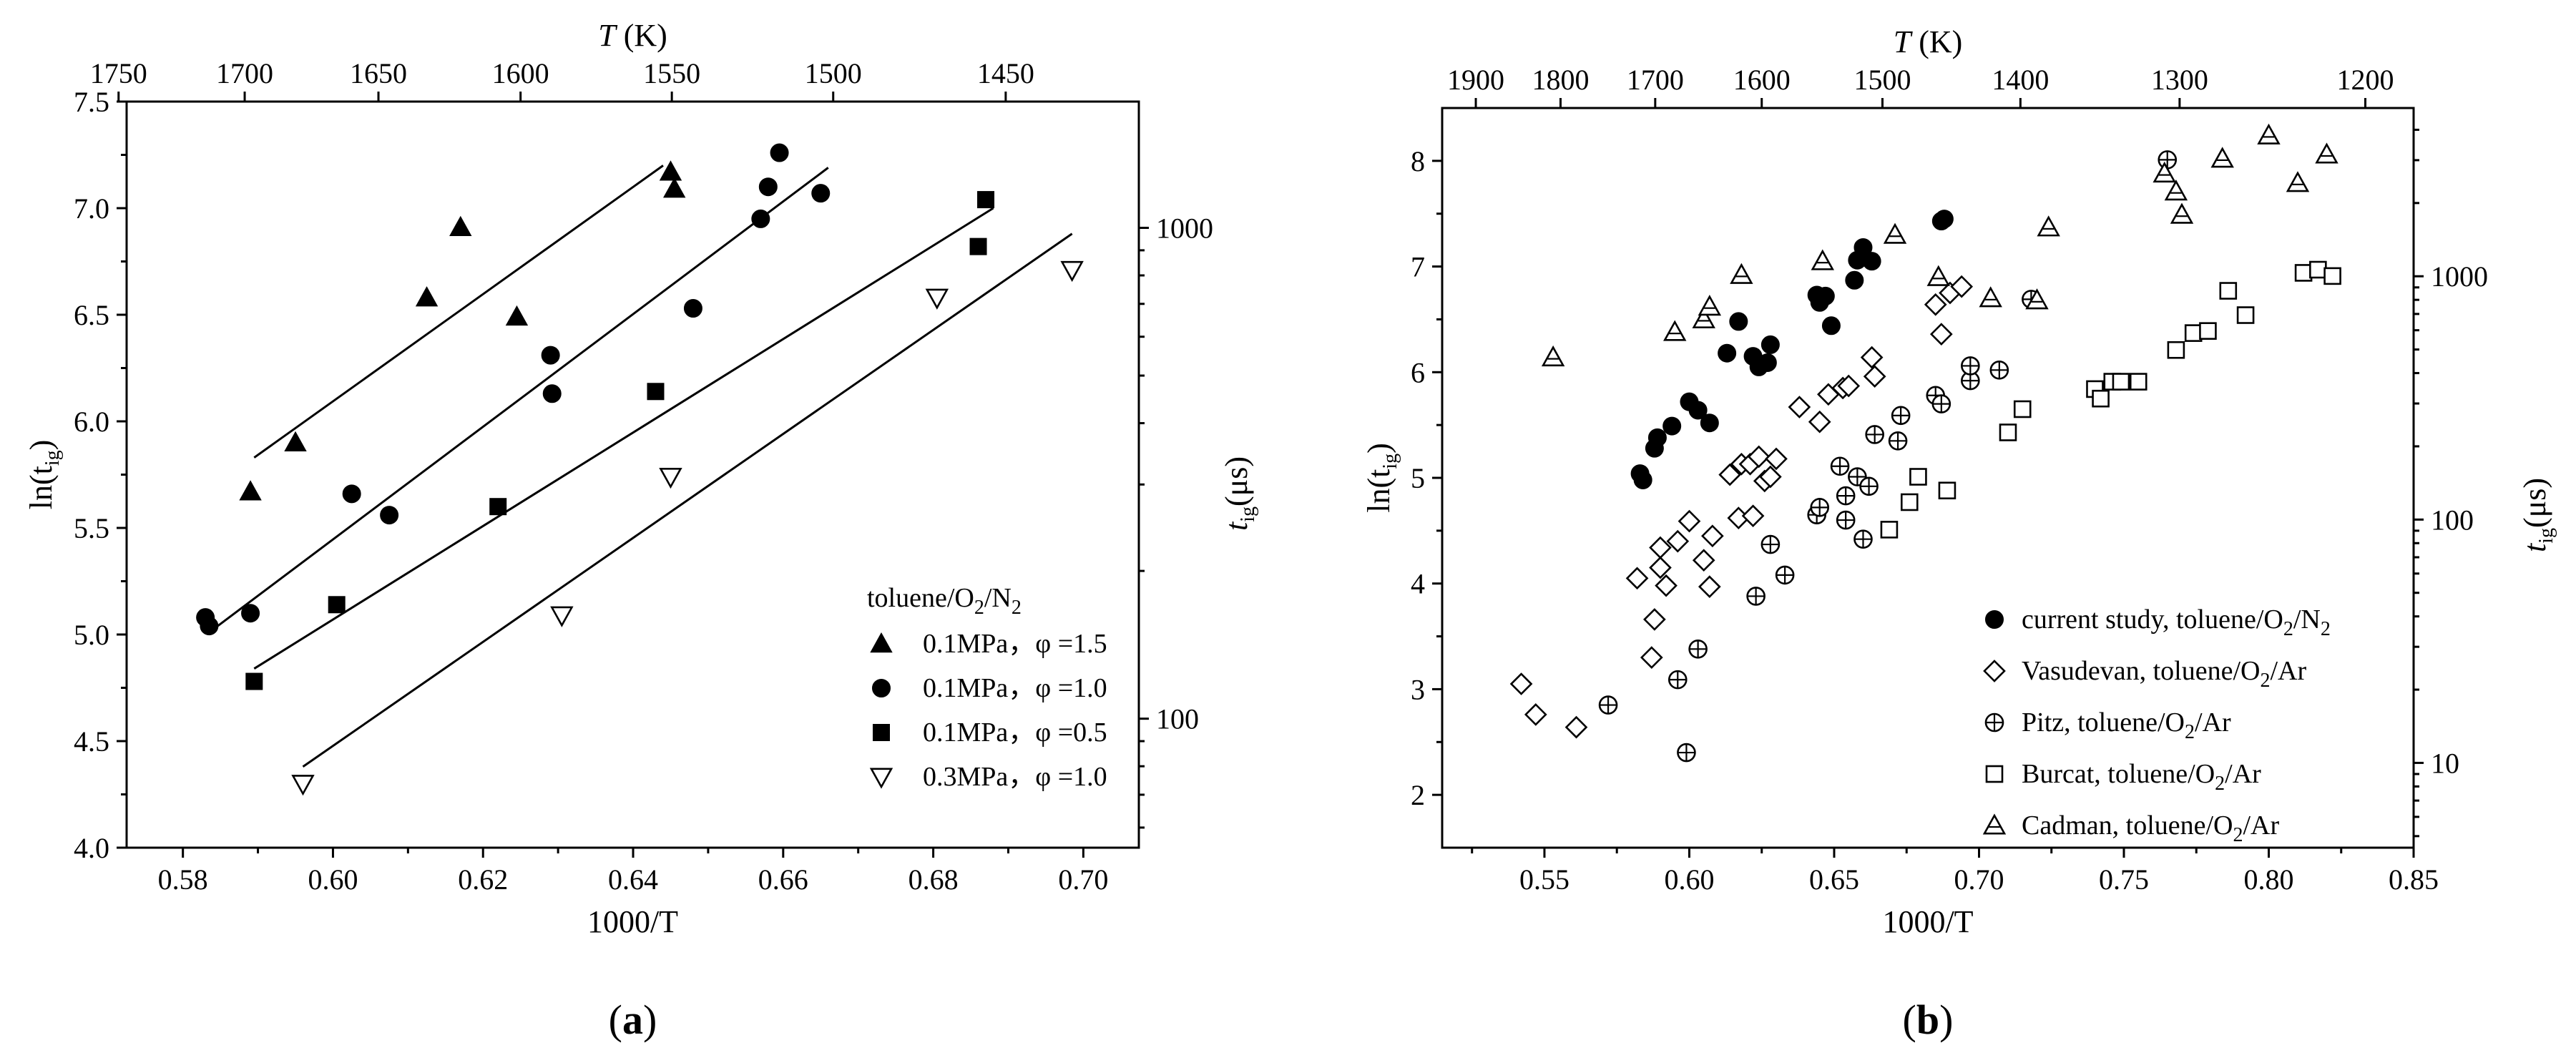 The height and width of the screenshot is (1058, 2576). I want to click on top-tick-label: 1550, so click(671, 73).